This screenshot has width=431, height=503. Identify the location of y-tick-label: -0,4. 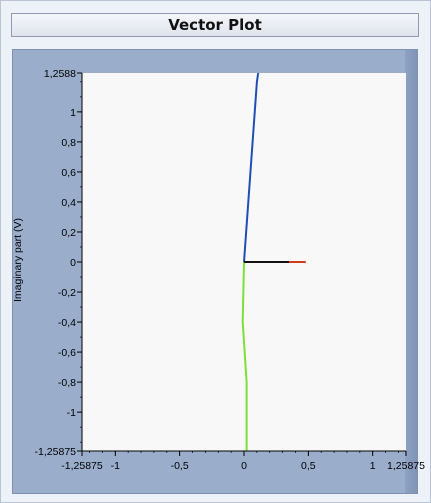
(67, 323).